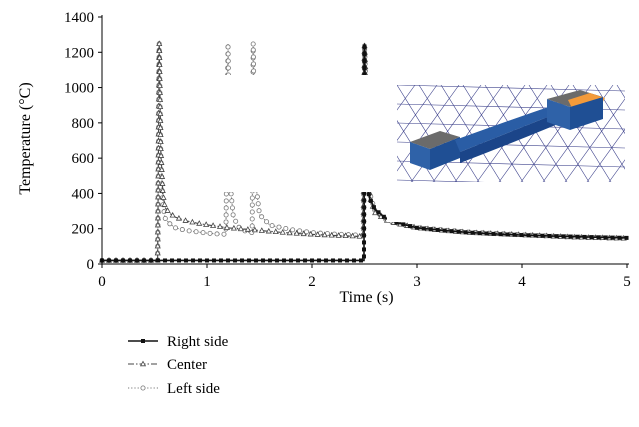  What do you see at coordinates (178, 365) in the screenshot?
I see `legend: Right side Center Left side` at bounding box center [178, 365].